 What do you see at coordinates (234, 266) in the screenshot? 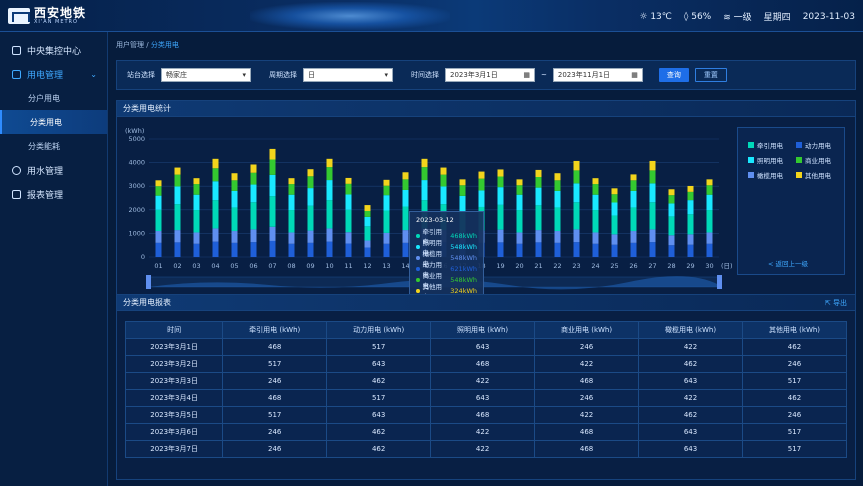
I see `x-tick-label: 05` at bounding box center [234, 266].